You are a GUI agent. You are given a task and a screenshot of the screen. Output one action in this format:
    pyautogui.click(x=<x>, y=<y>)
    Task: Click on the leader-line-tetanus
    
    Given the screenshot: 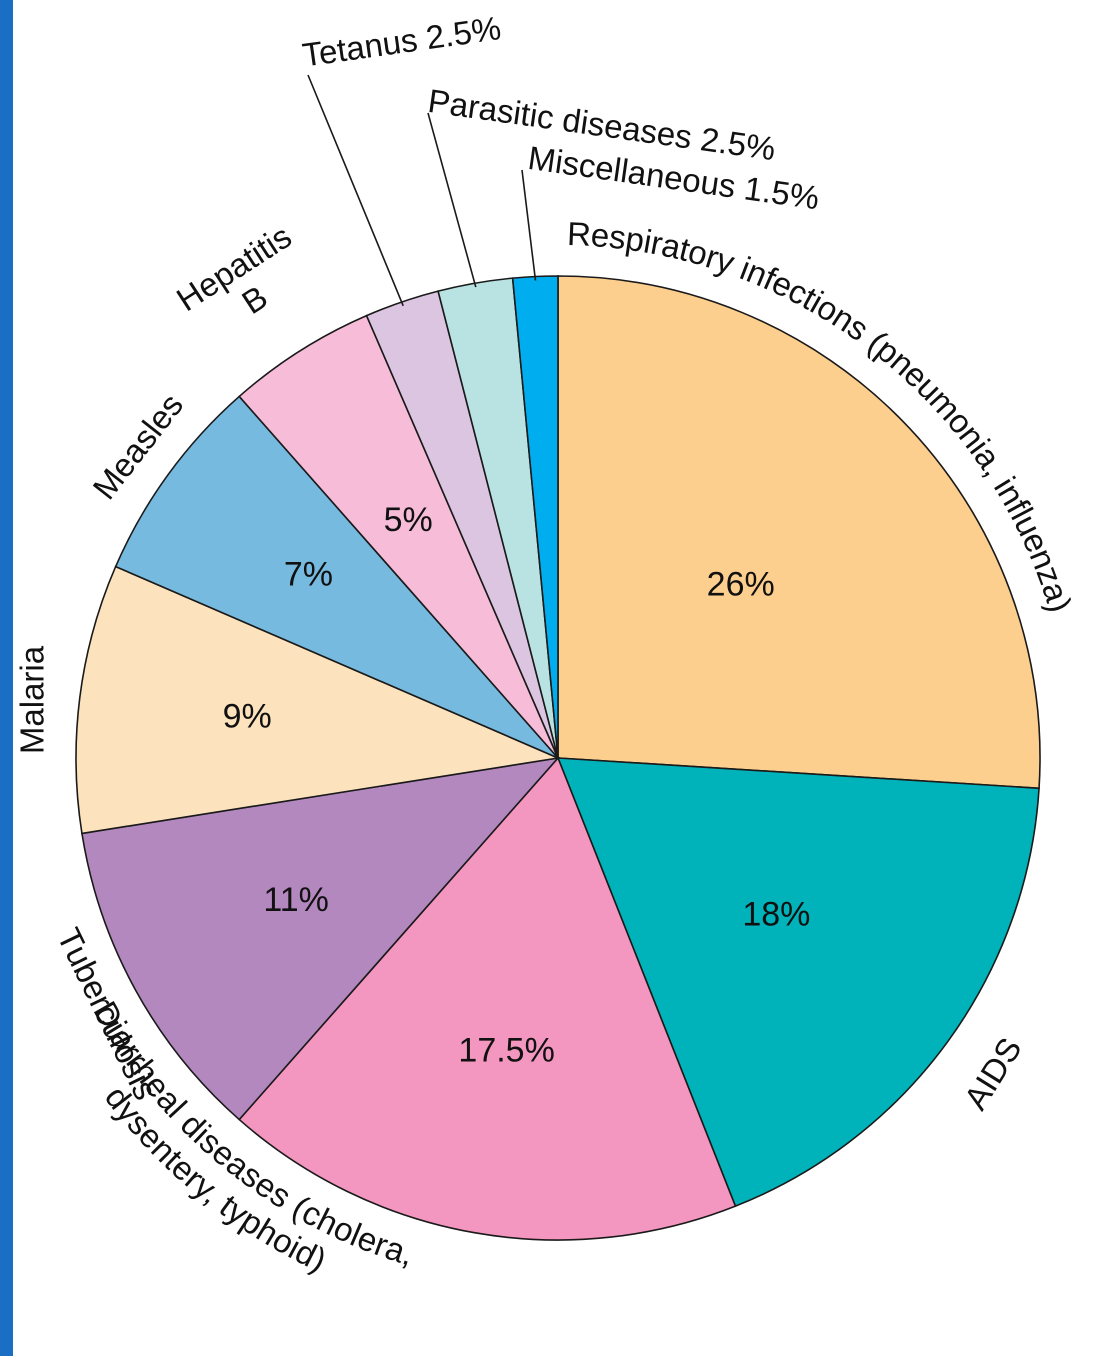 What is the action you would take?
    pyautogui.click(x=355, y=190)
    